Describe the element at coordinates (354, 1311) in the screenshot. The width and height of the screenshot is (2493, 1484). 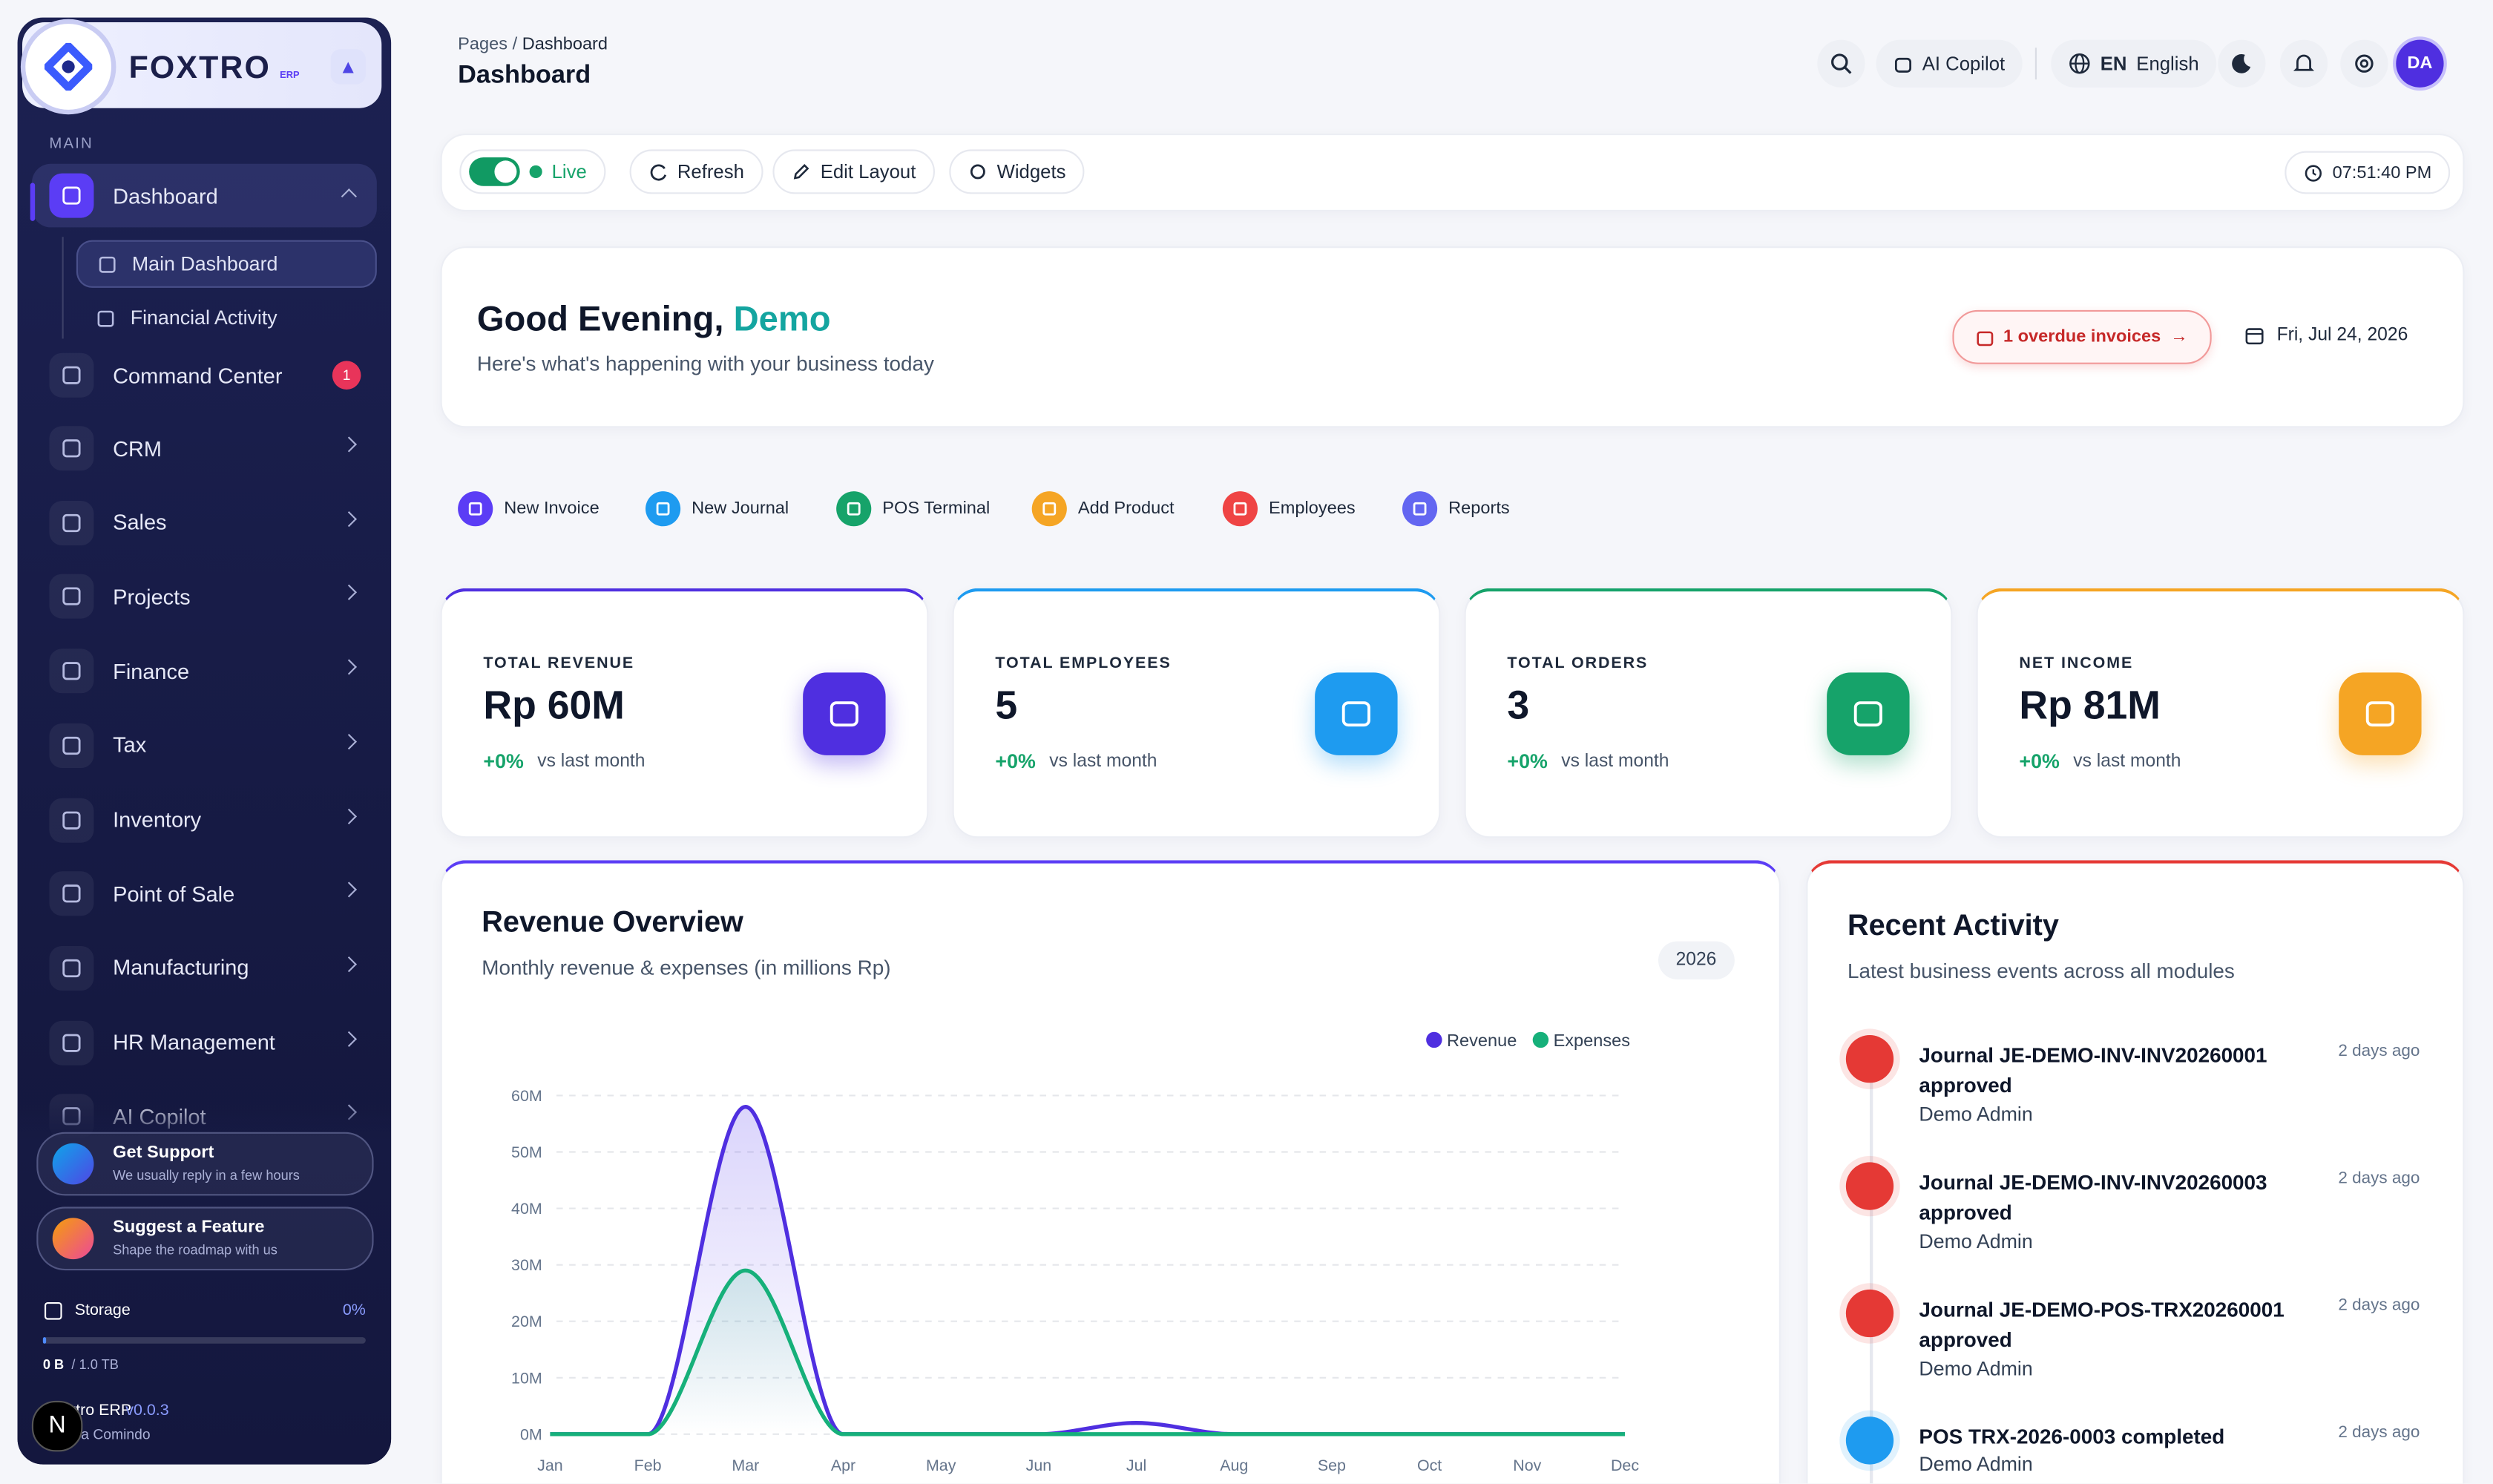
I see `storage-percent: 0%` at that location.